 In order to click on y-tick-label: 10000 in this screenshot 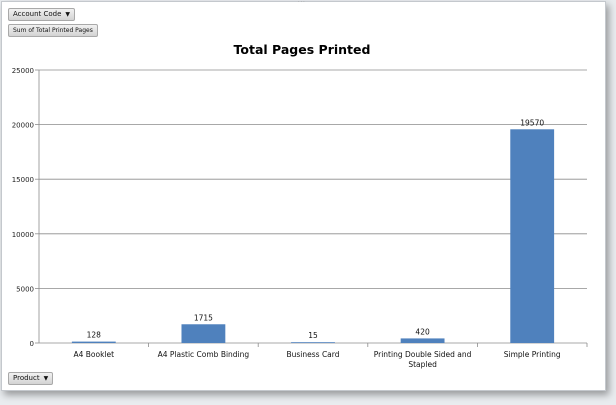, I will do `click(23, 235)`.